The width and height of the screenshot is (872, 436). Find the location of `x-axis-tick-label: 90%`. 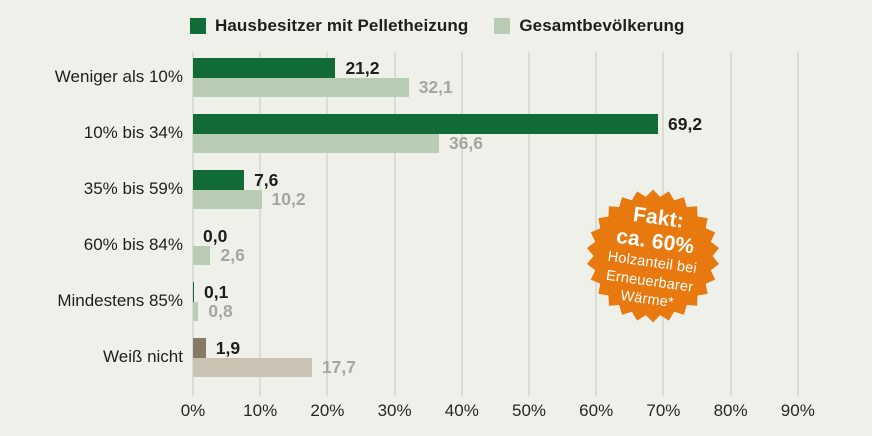

x-axis-tick-label: 90% is located at coordinates (797, 410).